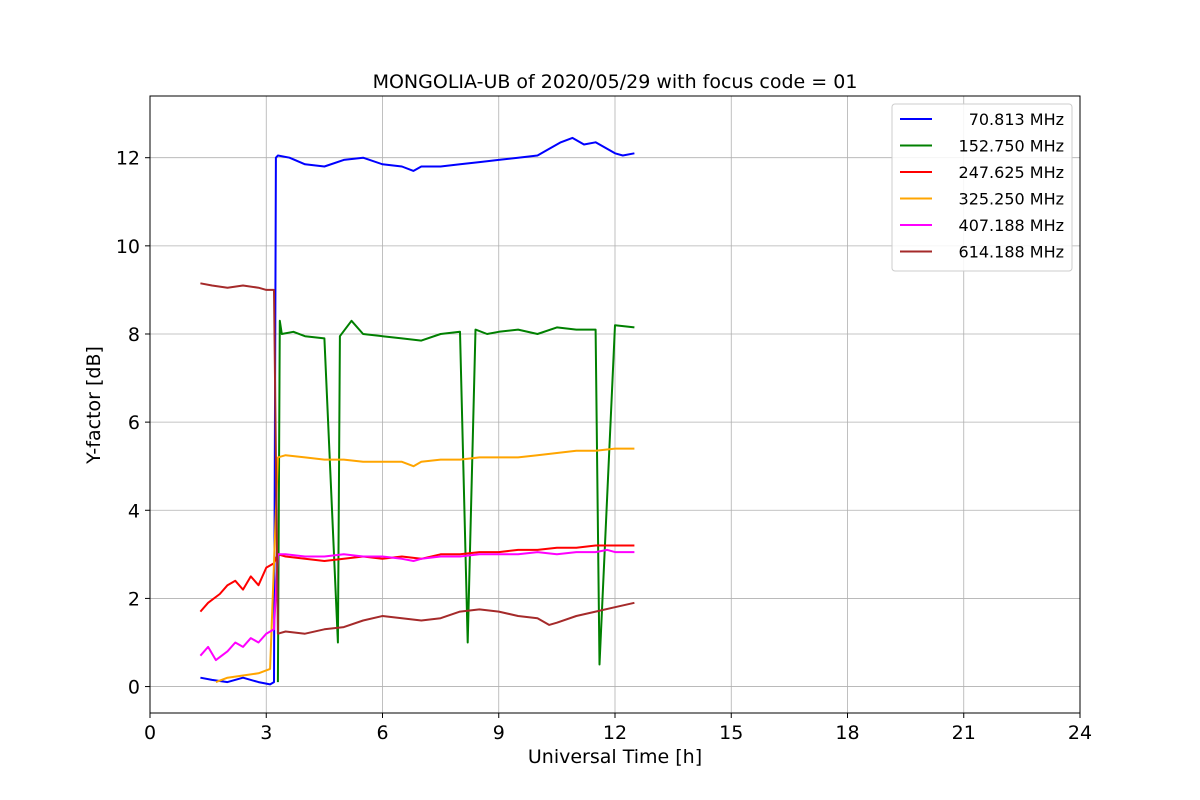 This screenshot has height=800, width=1200. What do you see at coordinates (382, 733) in the screenshot?
I see `x-tick-label: 6` at bounding box center [382, 733].